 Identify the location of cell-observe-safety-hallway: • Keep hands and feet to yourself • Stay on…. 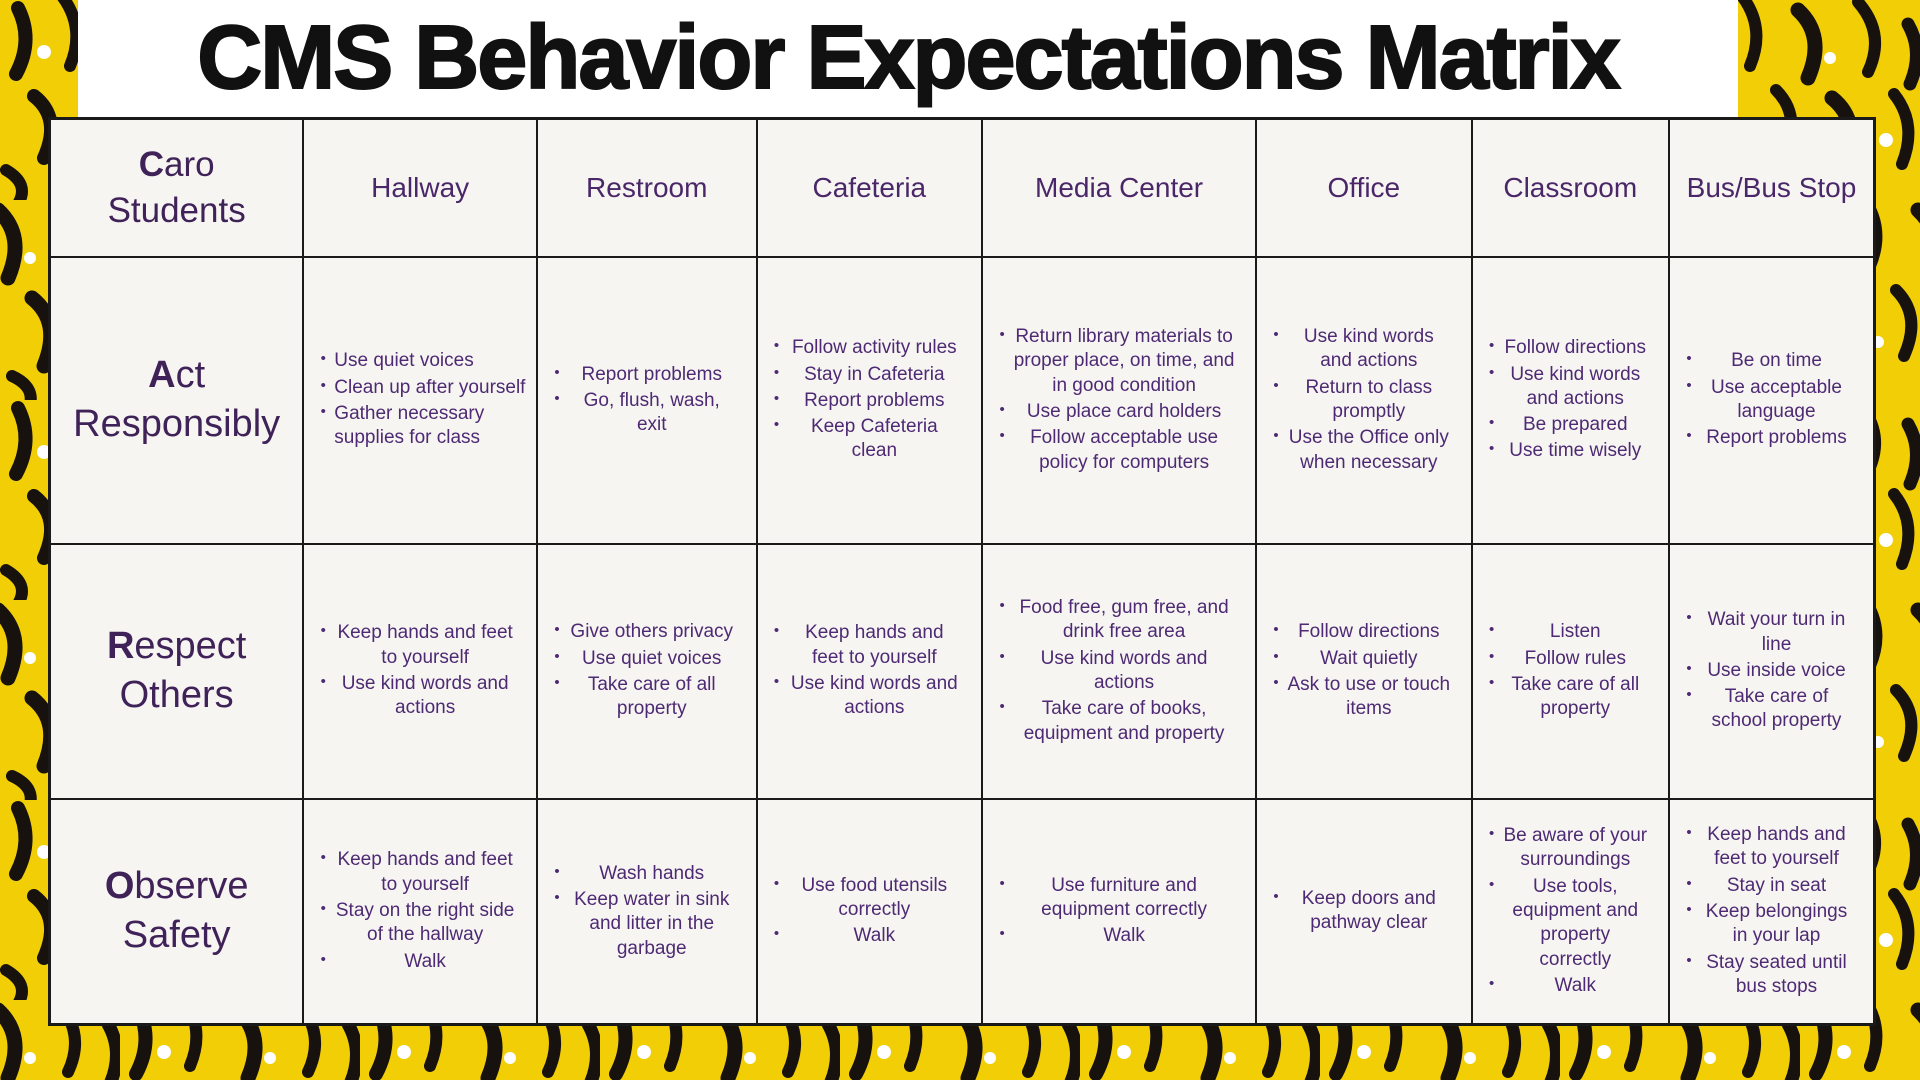
(420, 911).